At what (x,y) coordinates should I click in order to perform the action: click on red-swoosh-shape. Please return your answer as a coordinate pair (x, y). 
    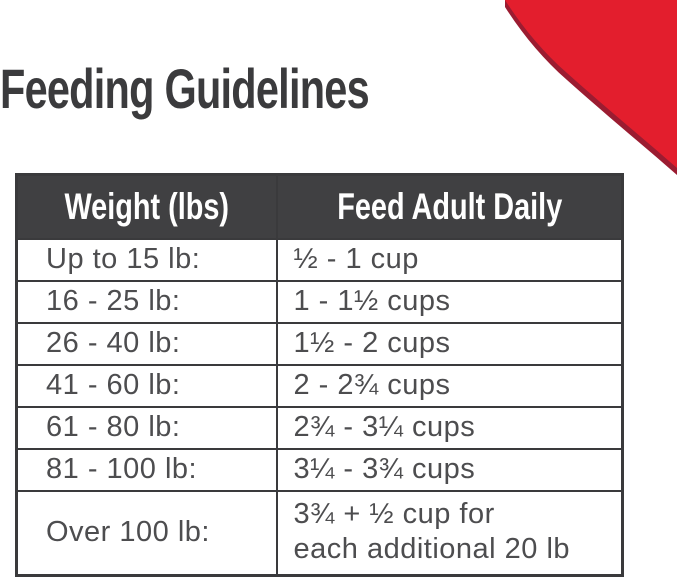
    Looking at the image, I should click on (591, 84).